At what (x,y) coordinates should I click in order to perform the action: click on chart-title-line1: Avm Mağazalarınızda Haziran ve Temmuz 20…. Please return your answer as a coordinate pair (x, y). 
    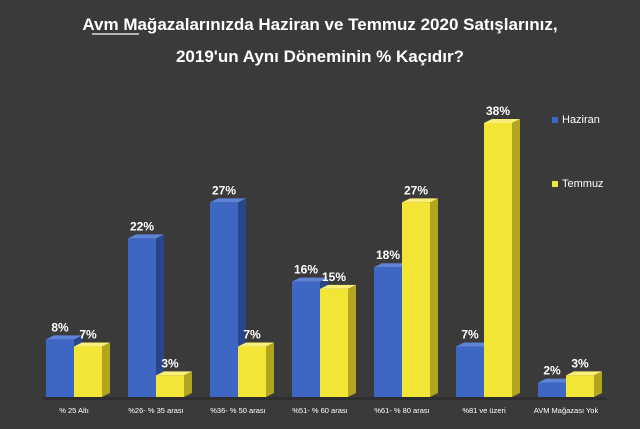
    Looking at the image, I should click on (319, 24).